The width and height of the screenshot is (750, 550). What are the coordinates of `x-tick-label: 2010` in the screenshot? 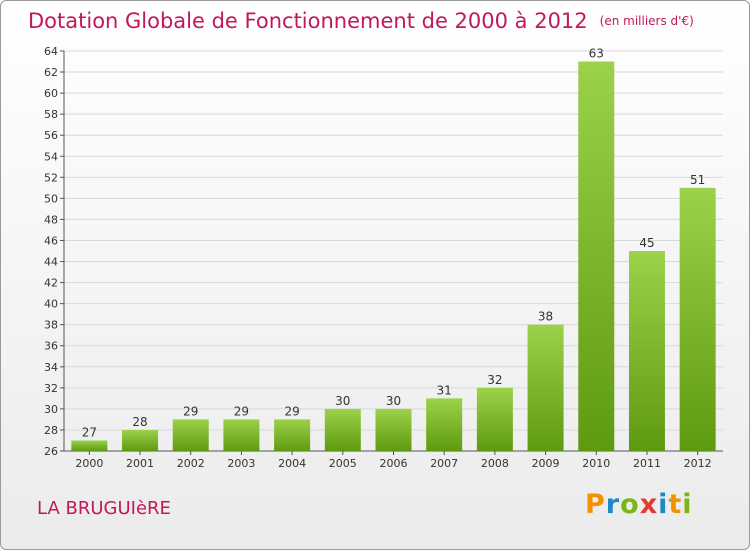 It's located at (596, 463).